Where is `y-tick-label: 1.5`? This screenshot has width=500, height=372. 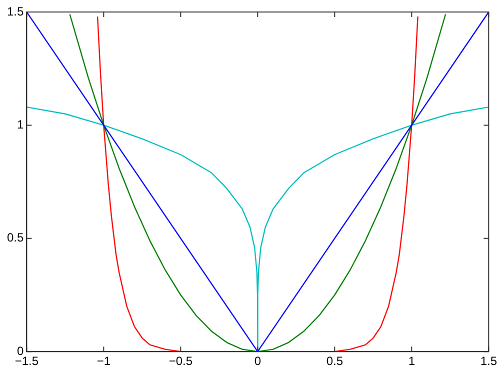 y-tick-label: 1.5 is located at coordinates (15, 11).